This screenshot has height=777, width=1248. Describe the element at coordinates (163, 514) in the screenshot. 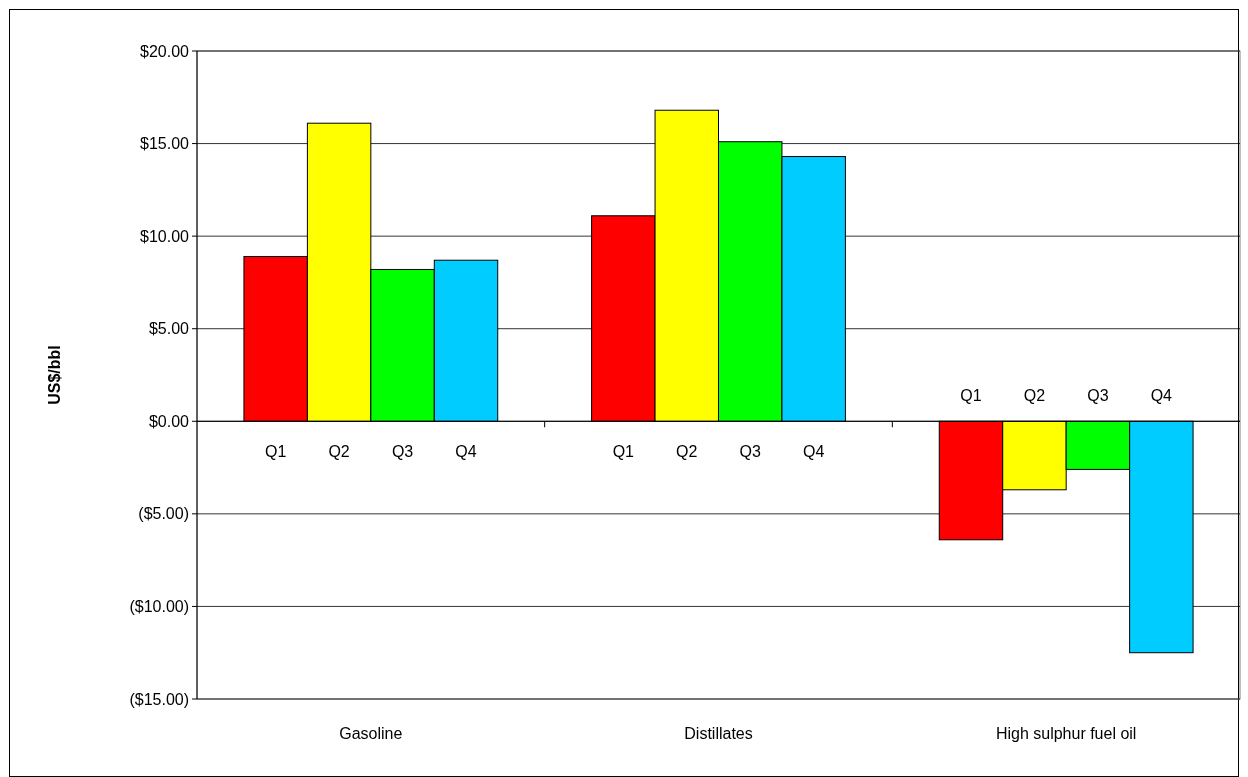

I see `y-tick-label: ($5.00)` at that location.